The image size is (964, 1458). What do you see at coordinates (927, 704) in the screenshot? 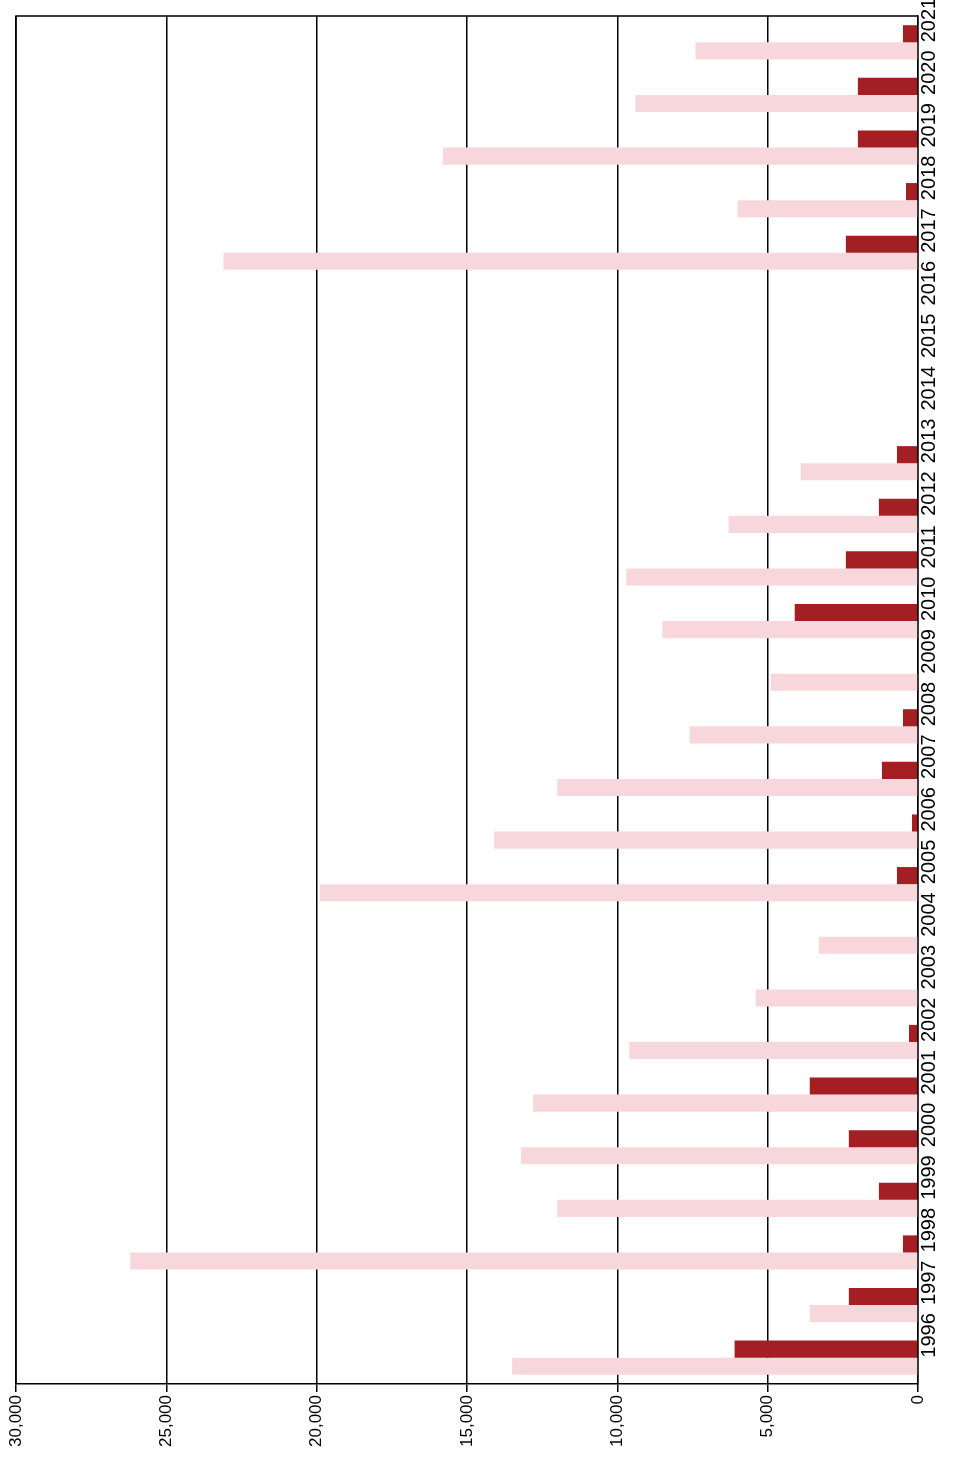
I see `y-tick-label: 2008` at bounding box center [927, 704].